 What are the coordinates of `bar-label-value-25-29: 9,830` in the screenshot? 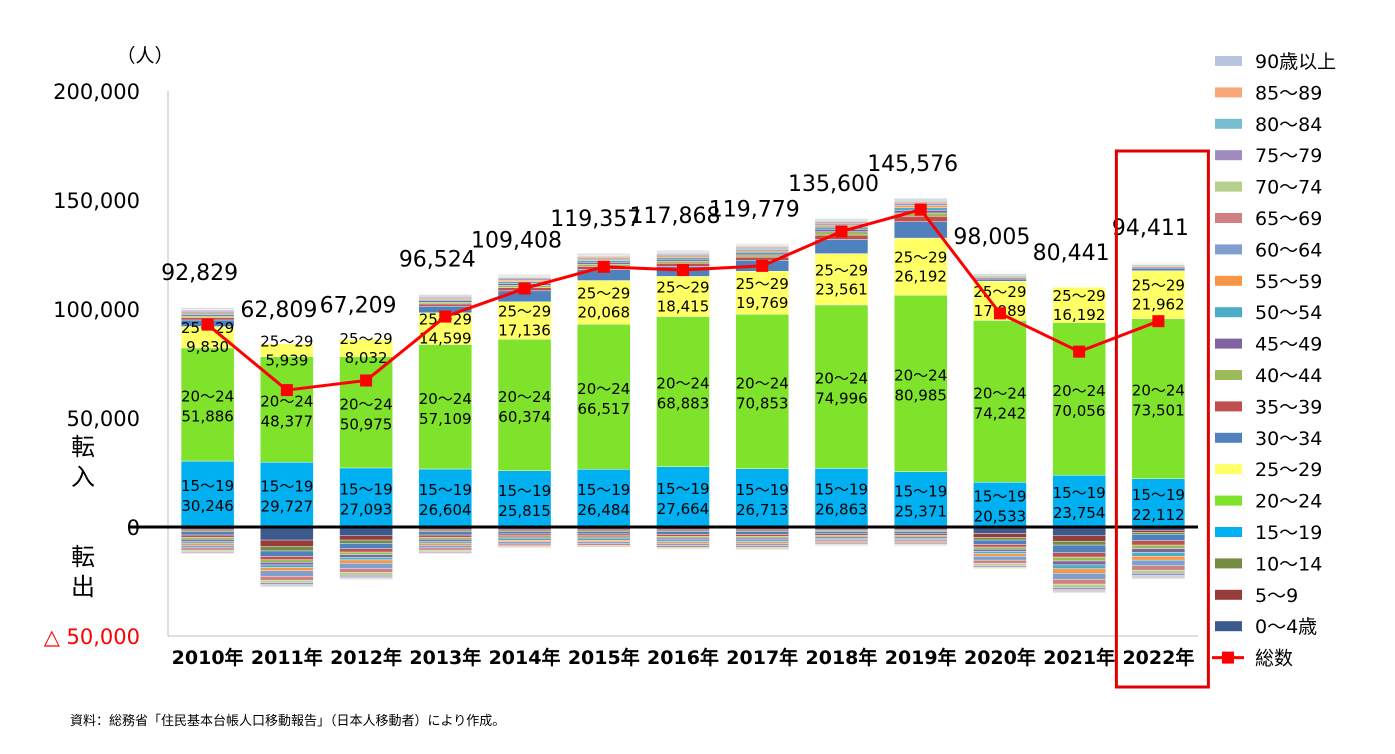 It's located at (207, 347).